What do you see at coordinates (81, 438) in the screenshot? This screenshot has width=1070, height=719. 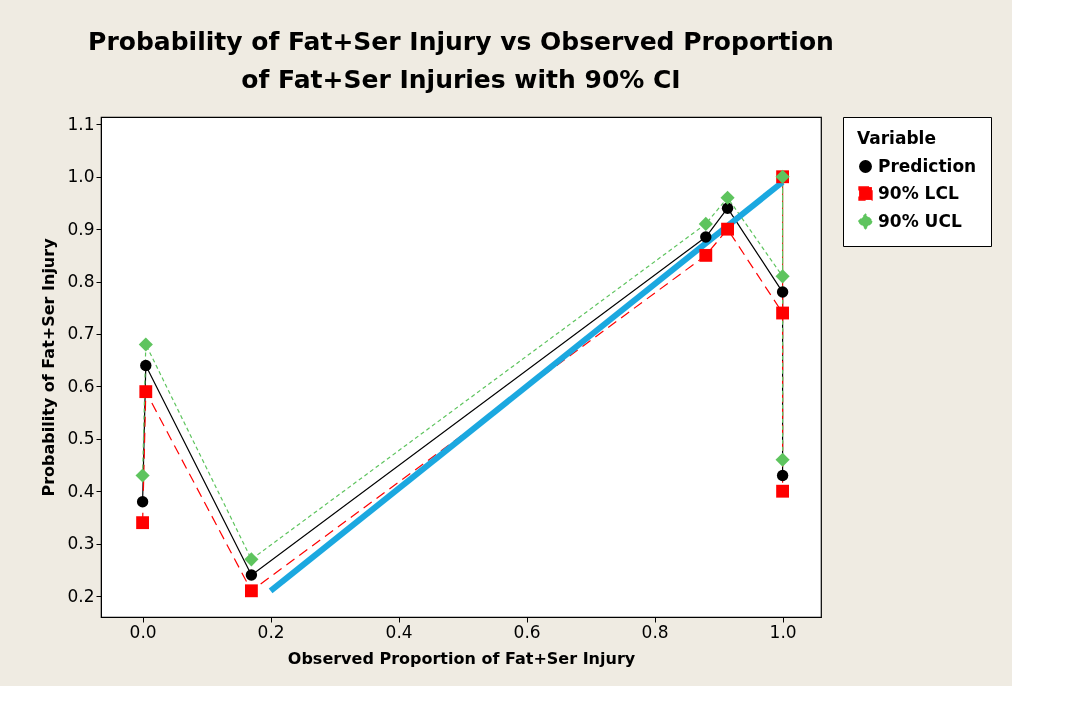 I see `y-tick-label: 0.5` at bounding box center [81, 438].